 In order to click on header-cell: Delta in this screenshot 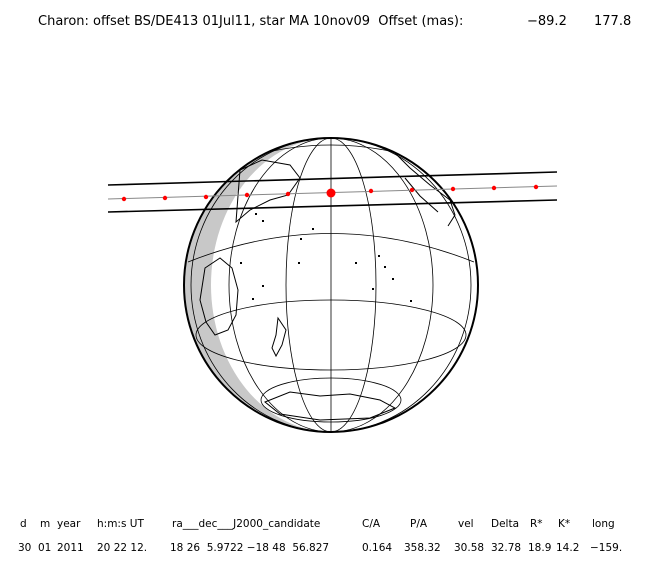, I will do `click(505, 524)`.